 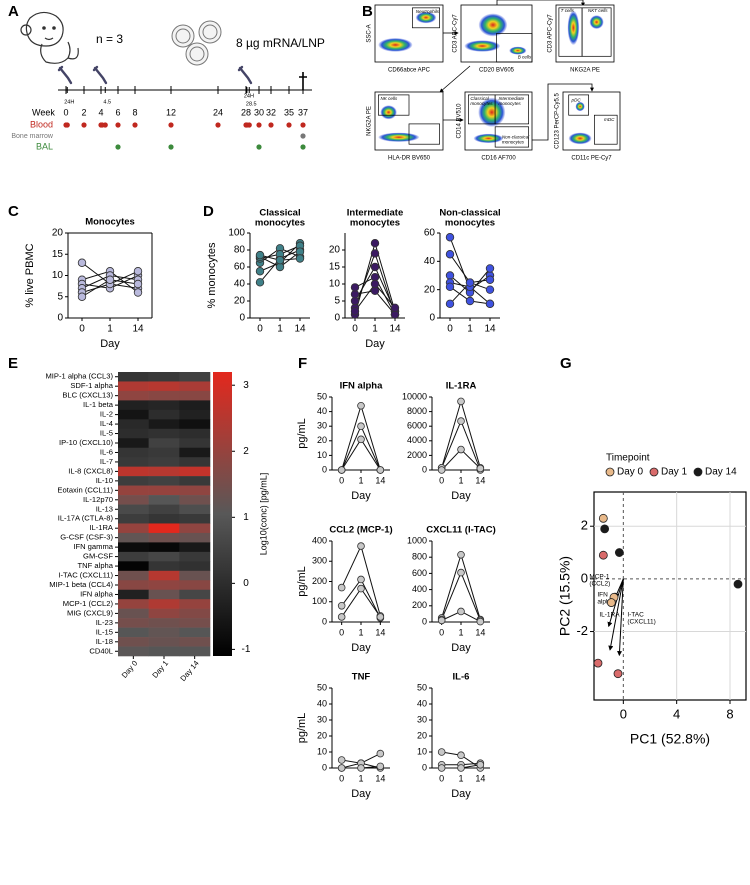 I want to click on flow-x-label: CD20 BV605, so click(x=497, y=71).